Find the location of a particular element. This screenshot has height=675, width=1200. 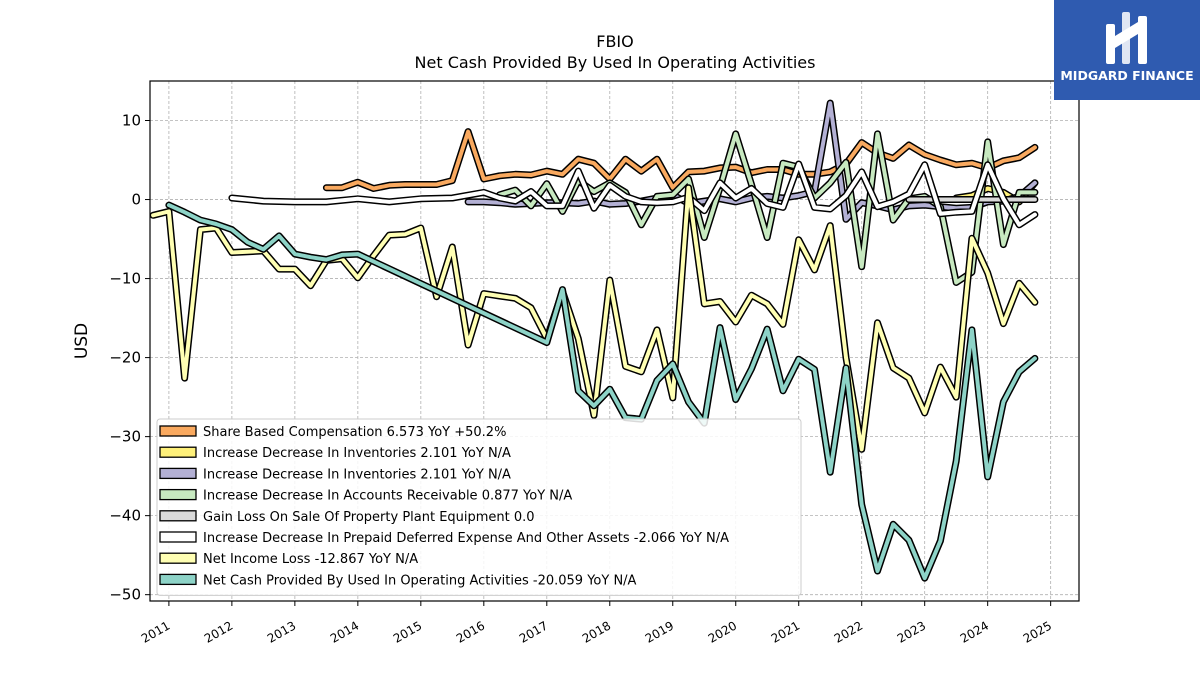

brand-mark-icon is located at coordinates (1126, 38).